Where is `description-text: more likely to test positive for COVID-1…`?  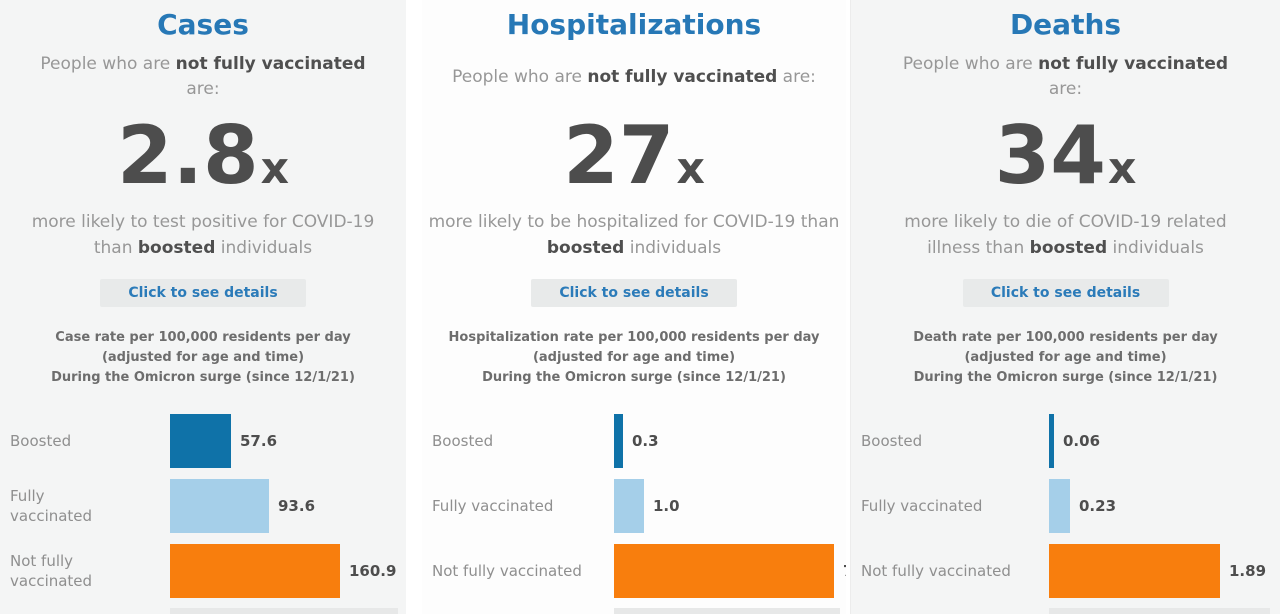 description-text: more likely to test positive for COVID-1… is located at coordinates (203, 235).